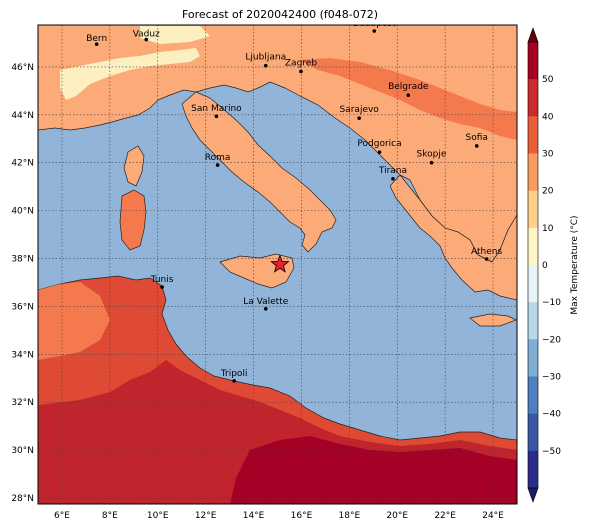 This screenshot has height=529, width=592. What do you see at coordinates (551, 415) in the screenshot?
I see `colorbar-tick-label: −40` at bounding box center [551, 415].